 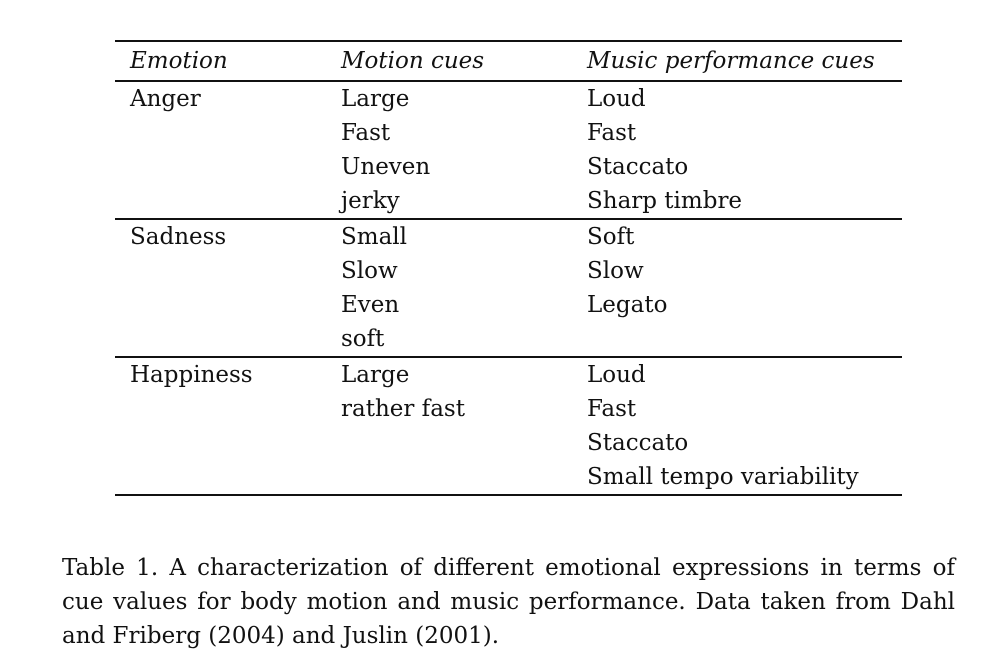 What do you see at coordinates (370, 201) in the screenshot?
I see `motion-cue-cell: jerky` at bounding box center [370, 201].